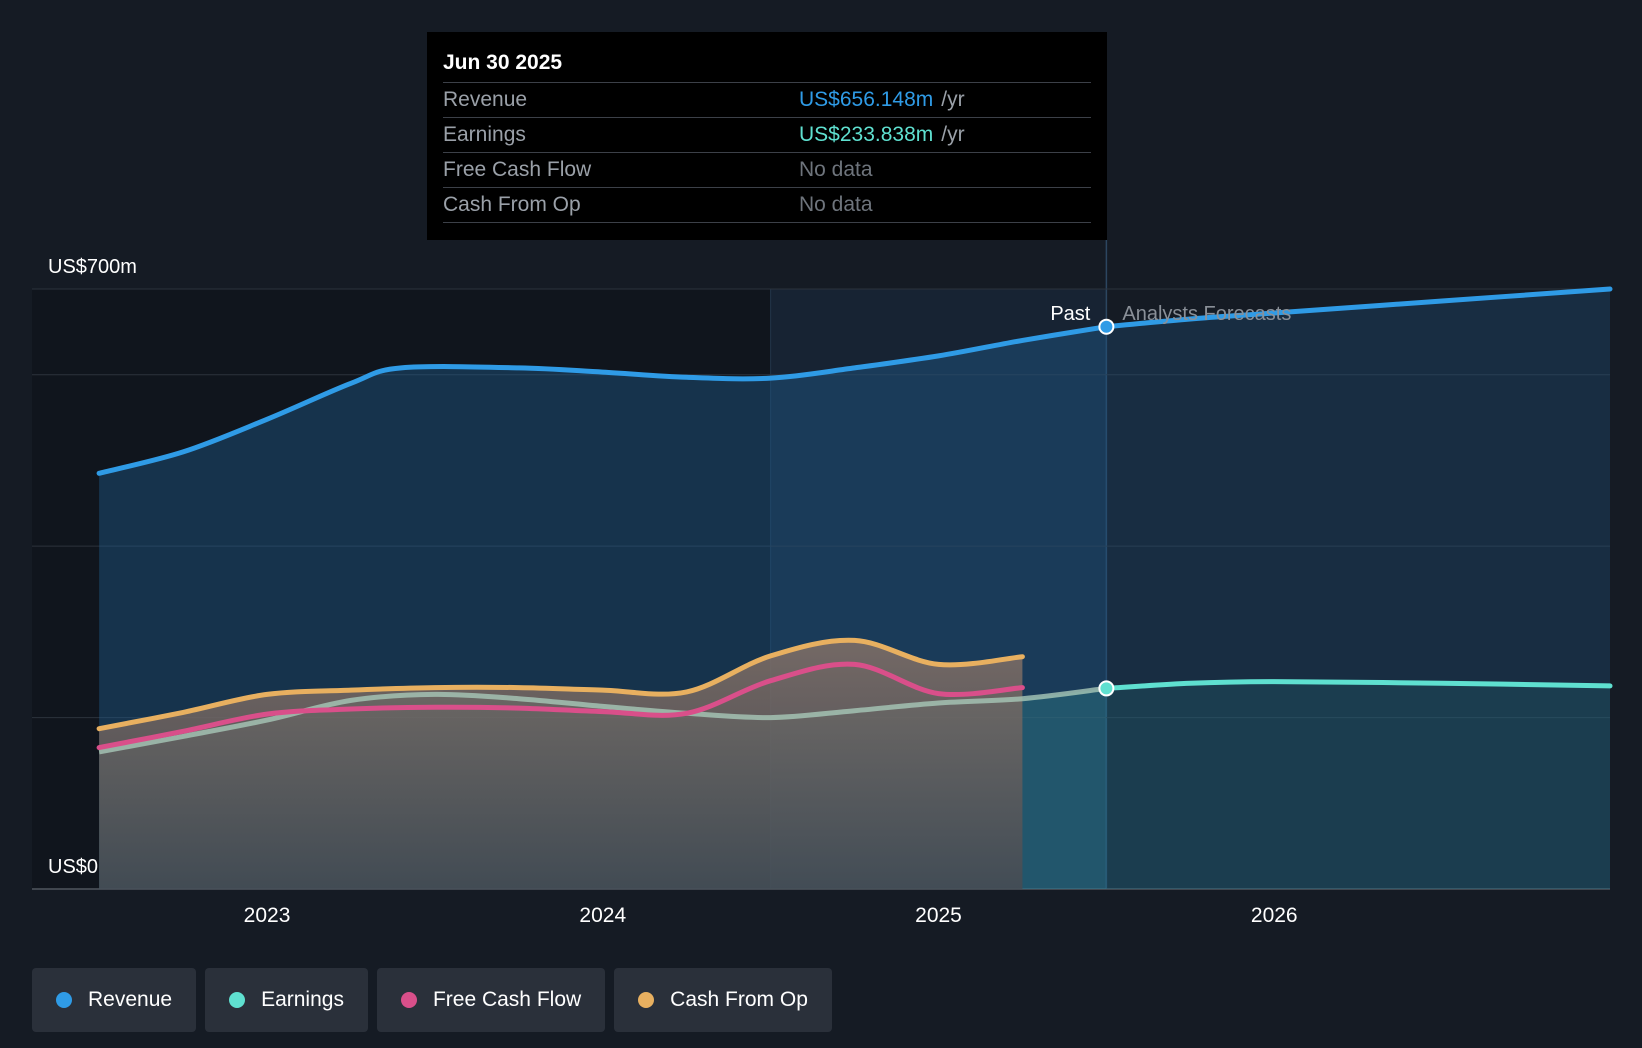 This screenshot has width=1642, height=1048. I want to click on earnings-marker, so click(1106, 688).